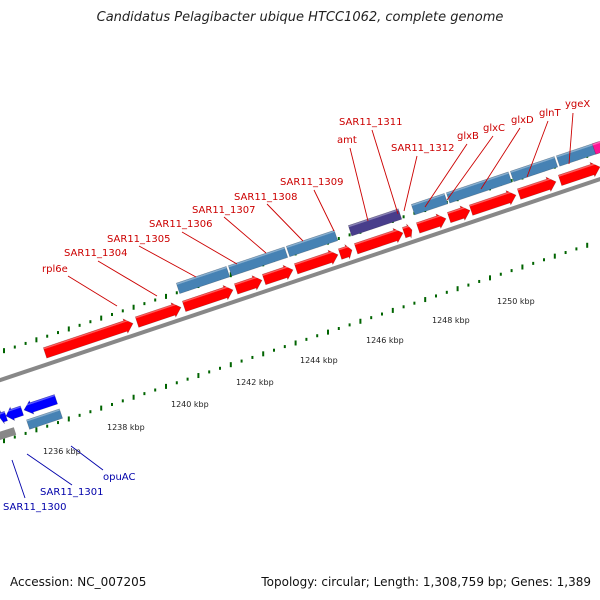 Image resolution: width=600 pixels, height=600 pixels. Describe the element at coordinates (468, 136) in the screenshot. I see `gene-label-glxb: glxB` at that location.